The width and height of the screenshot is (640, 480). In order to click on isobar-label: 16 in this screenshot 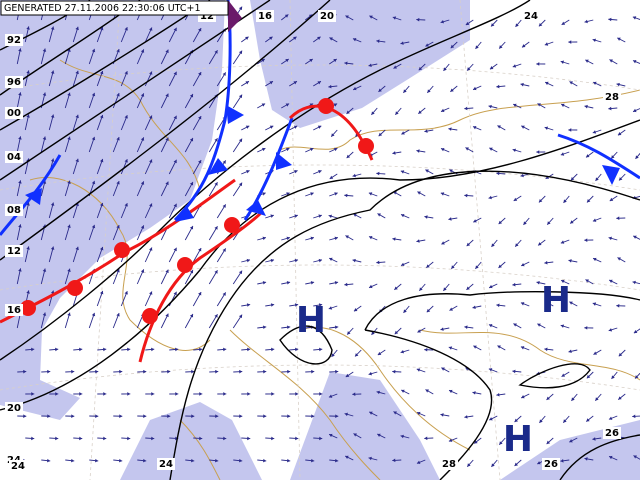, I will do `click(265, 16)`.